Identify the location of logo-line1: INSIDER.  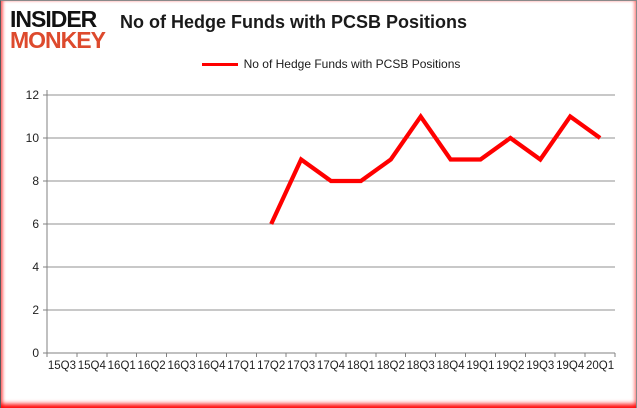
(53, 19).